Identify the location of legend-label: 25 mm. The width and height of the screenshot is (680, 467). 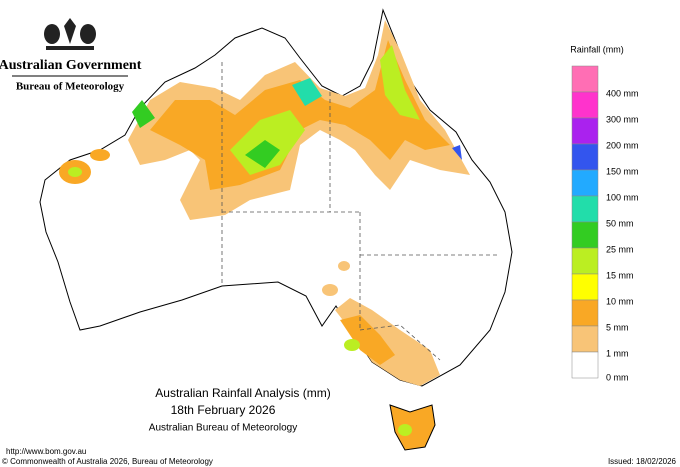
(620, 249).